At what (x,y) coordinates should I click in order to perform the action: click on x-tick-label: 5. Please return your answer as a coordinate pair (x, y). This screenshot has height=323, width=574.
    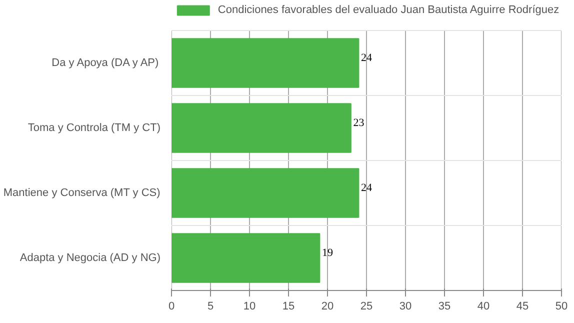
    Looking at the image, I should click on (210, 306).